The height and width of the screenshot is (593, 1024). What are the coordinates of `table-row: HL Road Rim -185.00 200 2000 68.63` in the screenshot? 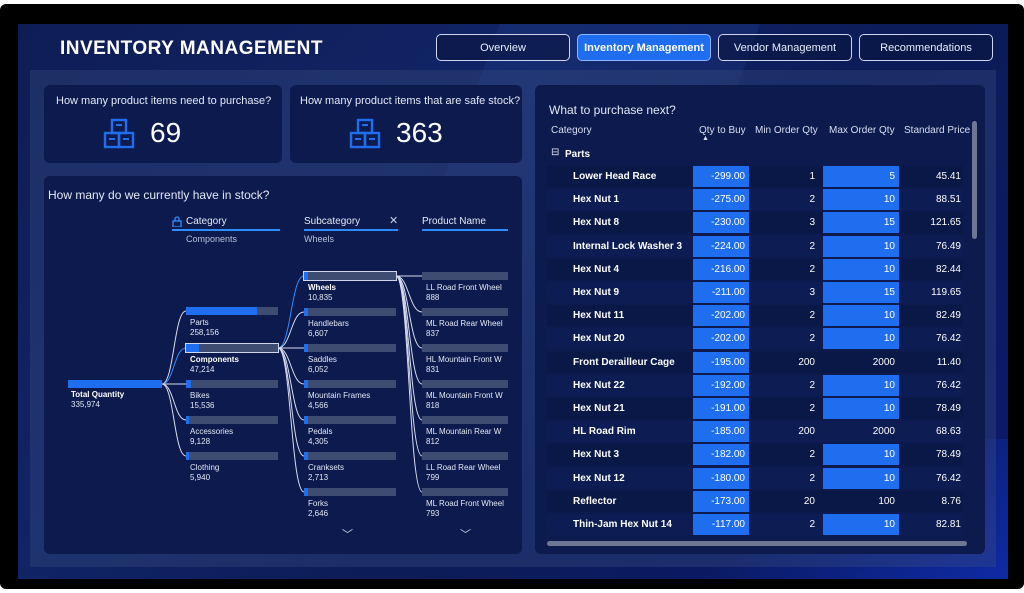 It's located at (755, 432).